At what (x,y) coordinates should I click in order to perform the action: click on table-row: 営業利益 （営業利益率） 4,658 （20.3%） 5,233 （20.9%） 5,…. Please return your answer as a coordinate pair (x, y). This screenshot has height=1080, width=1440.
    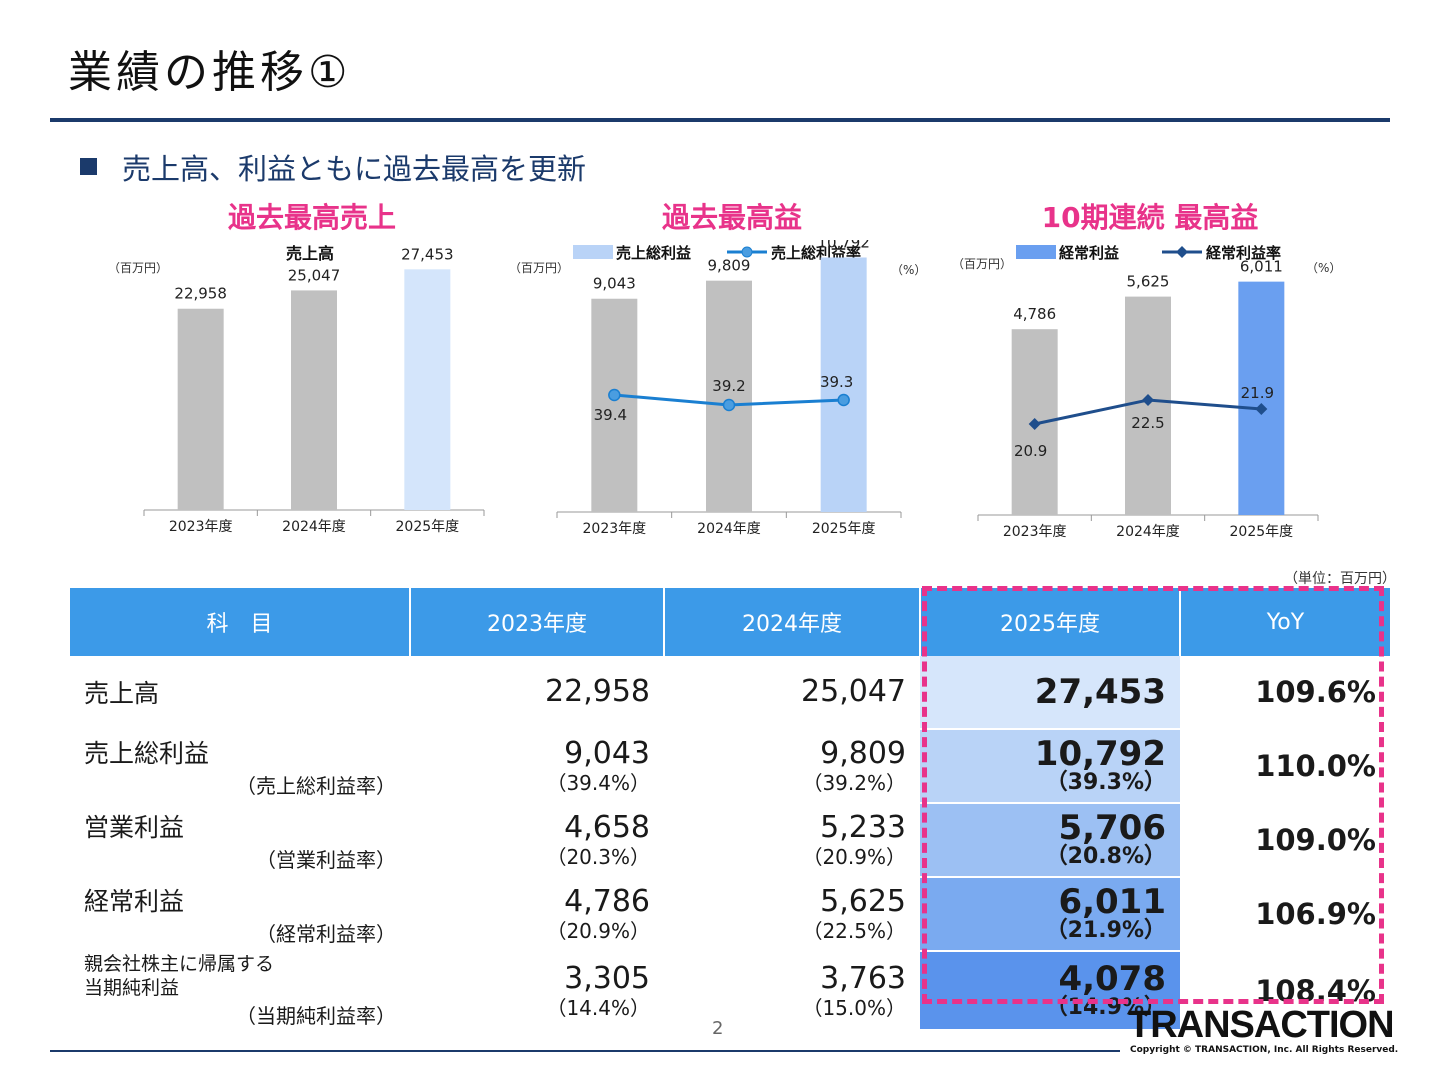
    Looking at the image, I should click on (730, 840).